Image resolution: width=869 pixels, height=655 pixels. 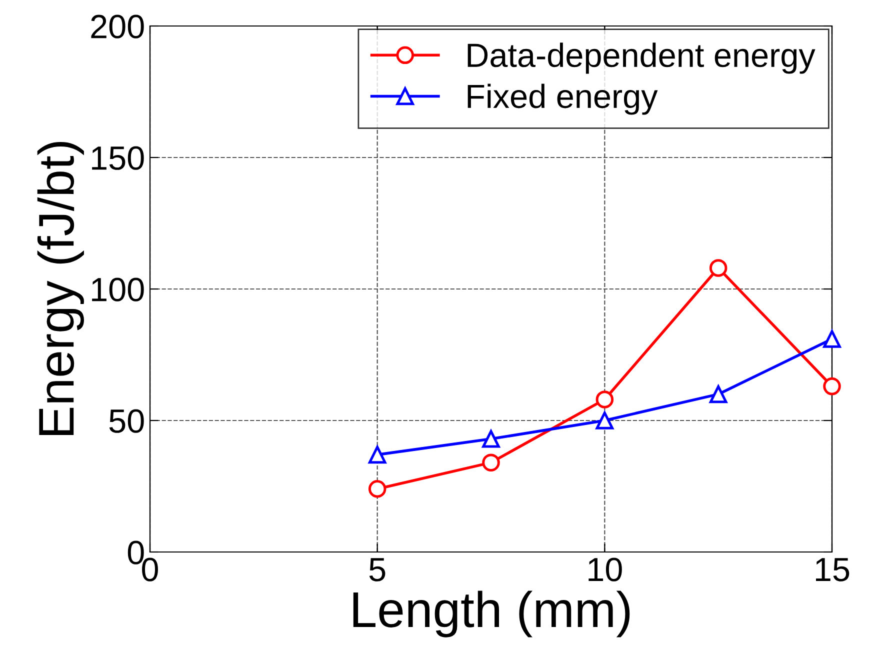 What do you see at coordinates (118, 290) in the screenshot?
I see `y-tick-label: 100` at bounding box center [118, 290].